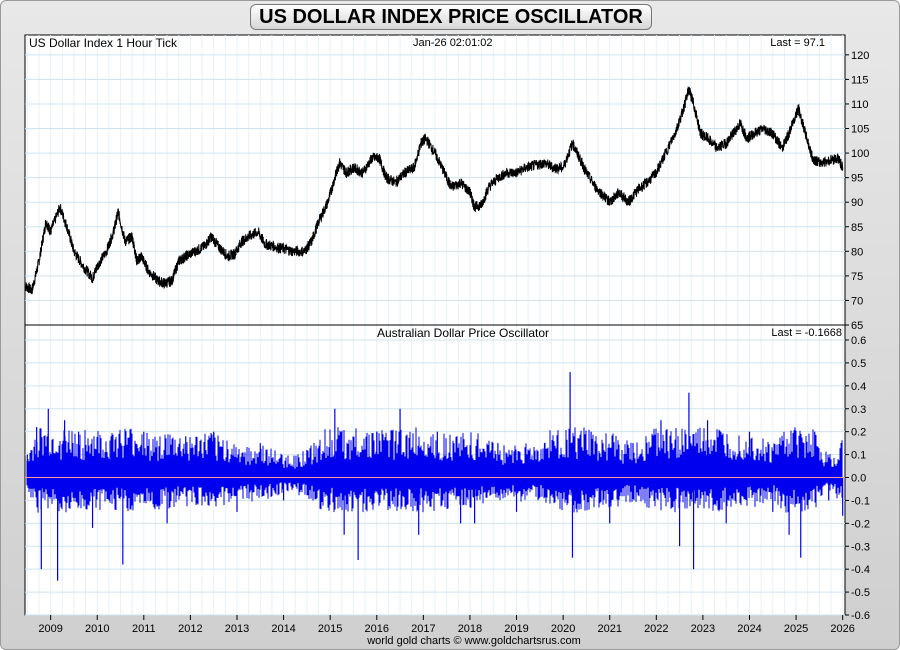  Describe the element at coordinates (453, 43) in the screenshot. I see `price-panel-timestamp: Jan-26 02:01:02` at that location.